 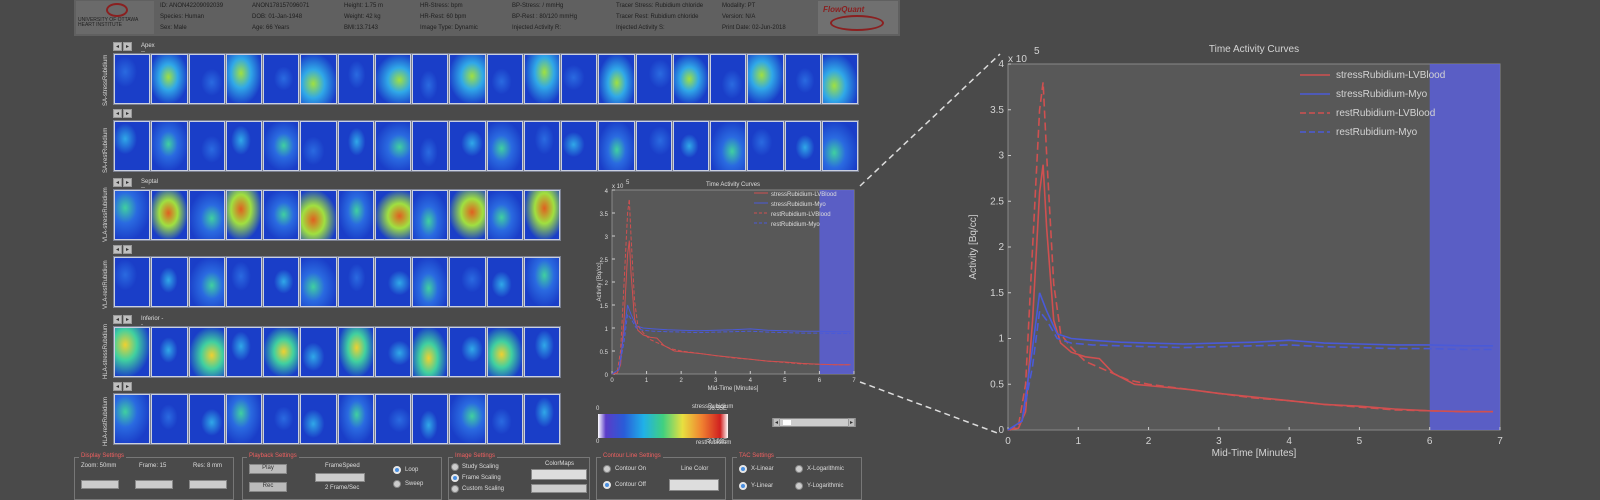 I want to click on play-button: Play, so click(x=268, y=469).